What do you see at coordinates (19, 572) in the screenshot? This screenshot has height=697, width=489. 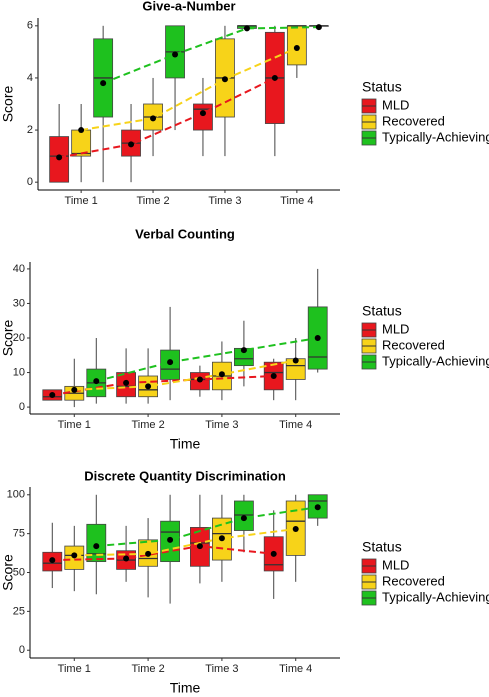 I see `y-tick-label: 50` at bounding box center [19, 572].